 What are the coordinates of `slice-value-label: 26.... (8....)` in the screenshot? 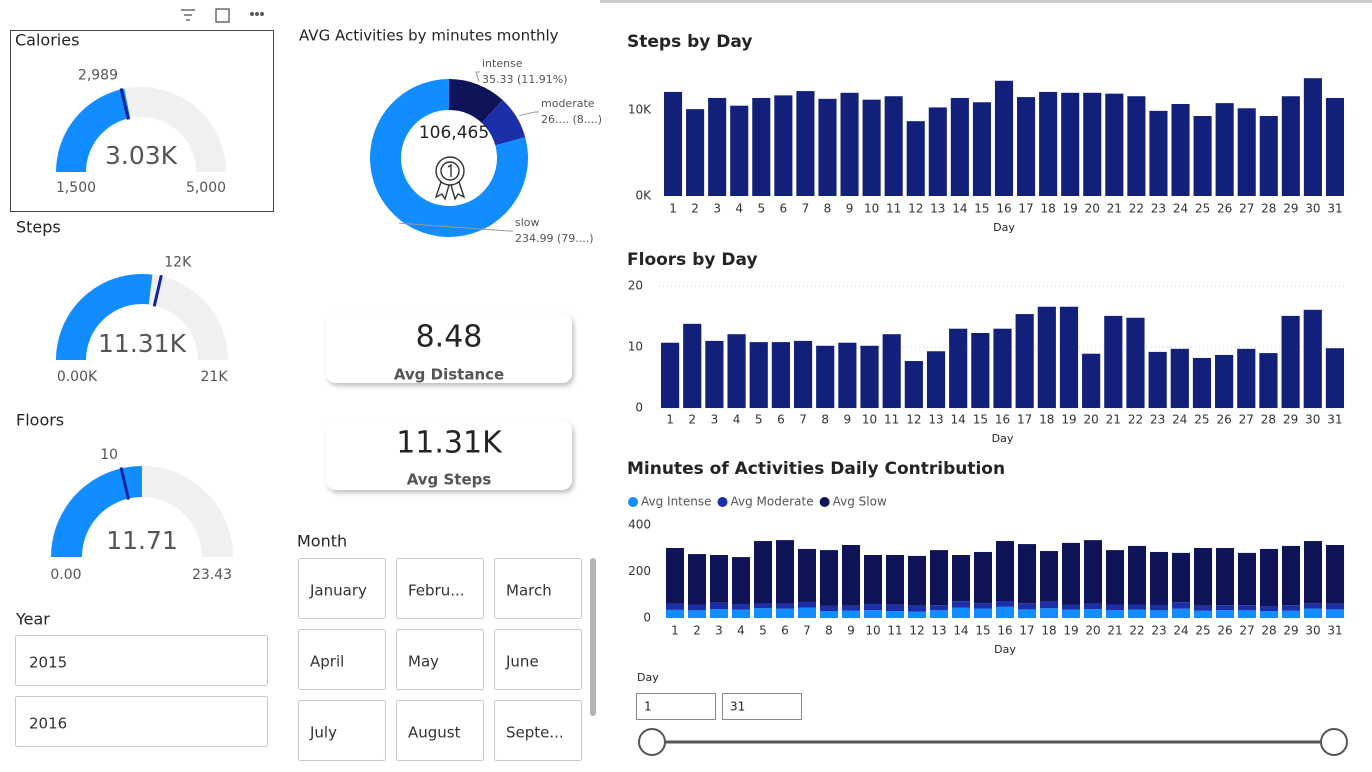 It's located at (571, 119).